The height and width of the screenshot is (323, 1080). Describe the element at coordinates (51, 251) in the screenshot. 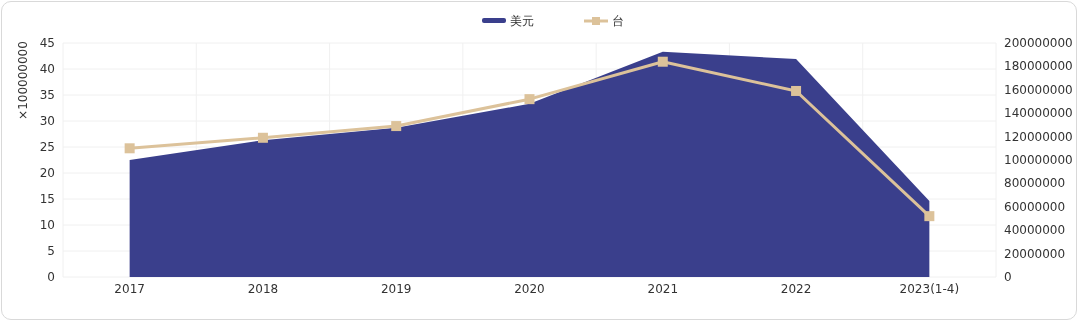

I see `y-tick-label: 5` at that location.